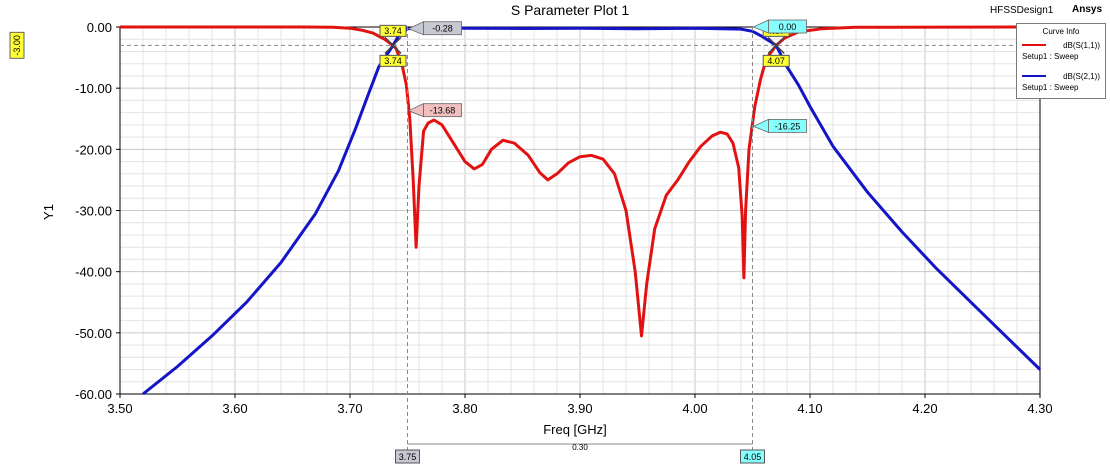 This screenshot has width=1110, height=470. Describe the element at coordinates (1081, 76) in the screenshot. I see `legend-name-s21: dB(S(2,1))` at that location.